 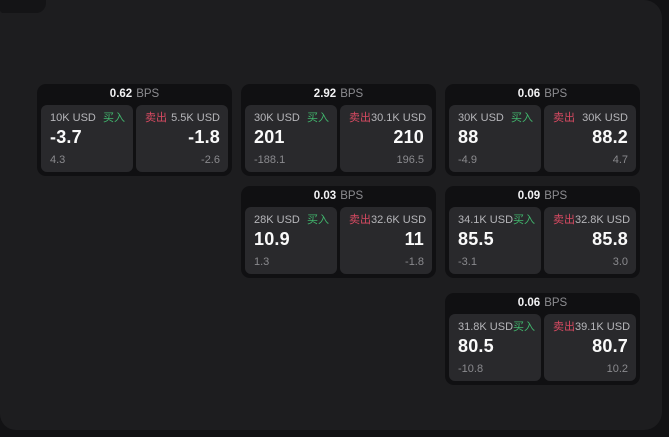 I want to click on sell-panel: 卖出 30K USD 88.2 4.7, so click(x=590, y=138).